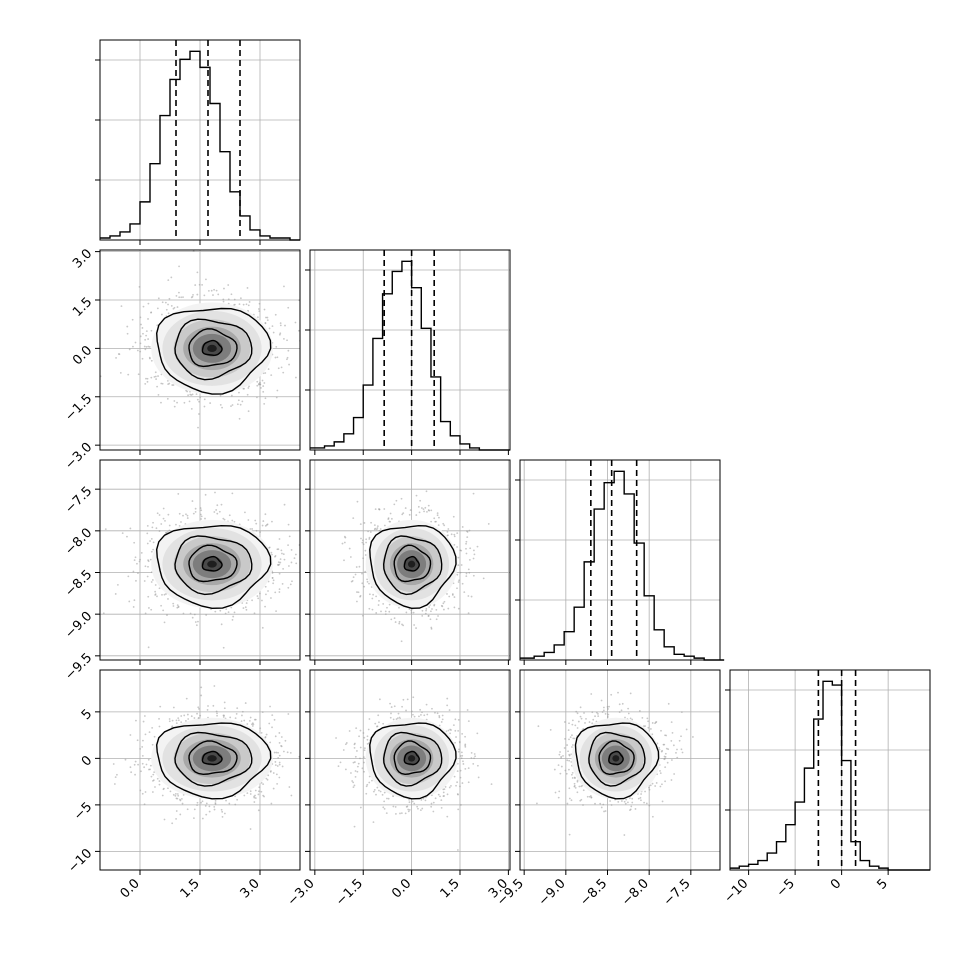 This screenshot has width=970, height=970. I want to click on panel-content, so click(615, 763).